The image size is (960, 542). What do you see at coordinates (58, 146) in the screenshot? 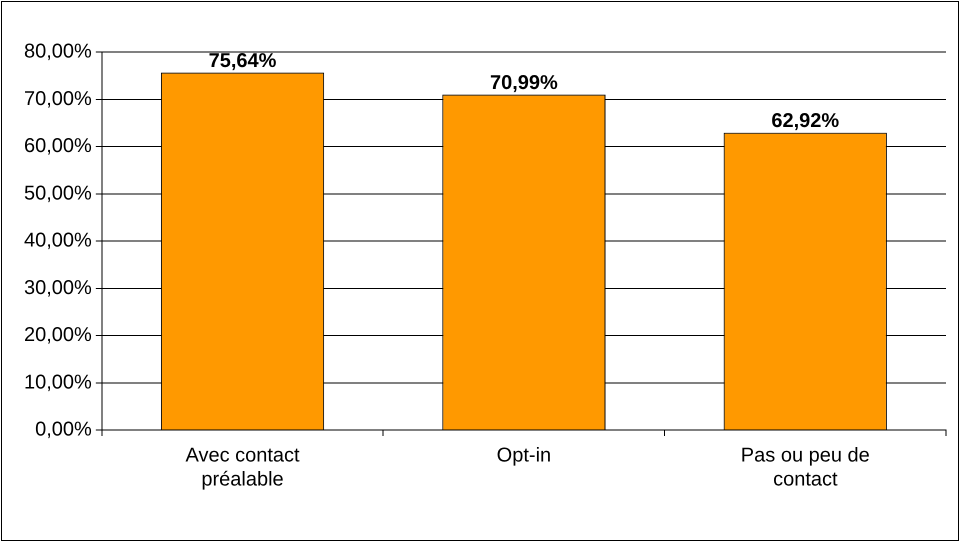
I see `y-tick-label: 60,00%` at bounding box center [58, 146].